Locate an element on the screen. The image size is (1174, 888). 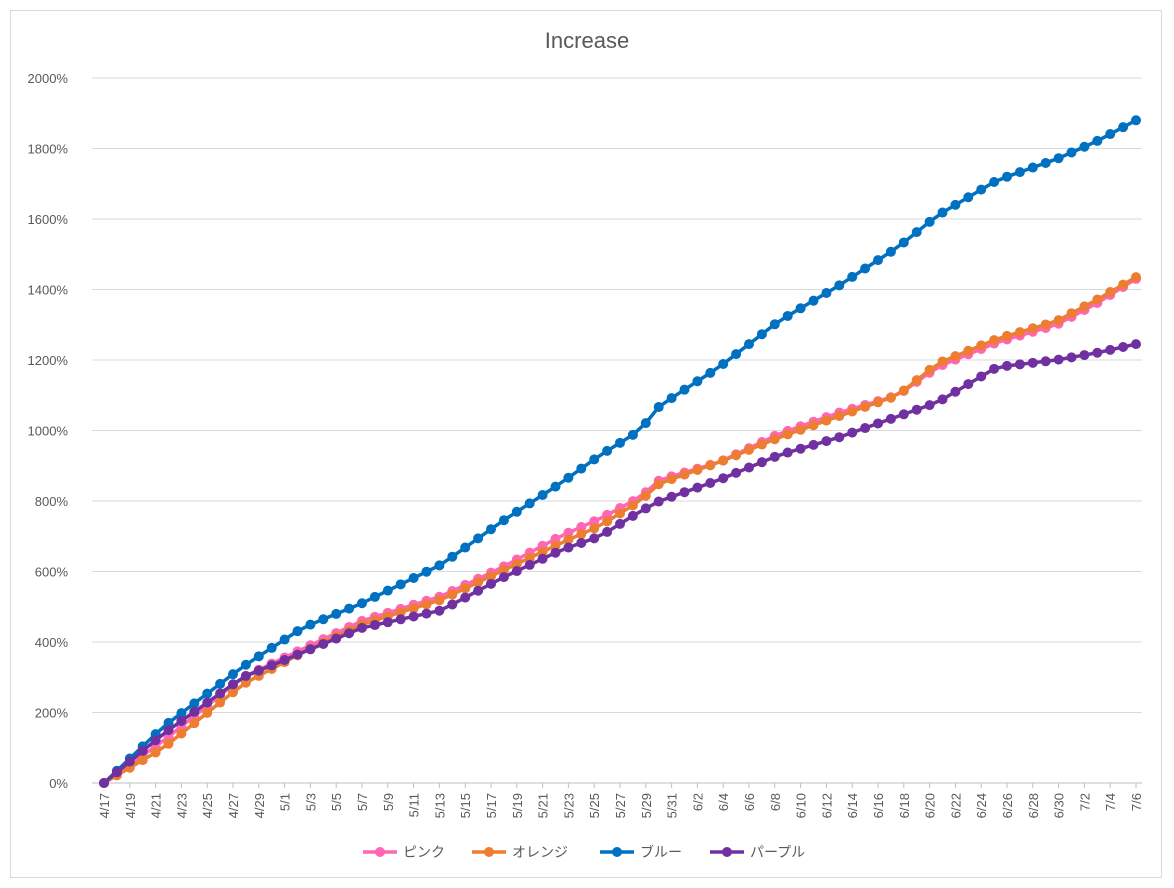
legend-label: オレンジ is located at coordinates (540, 853).